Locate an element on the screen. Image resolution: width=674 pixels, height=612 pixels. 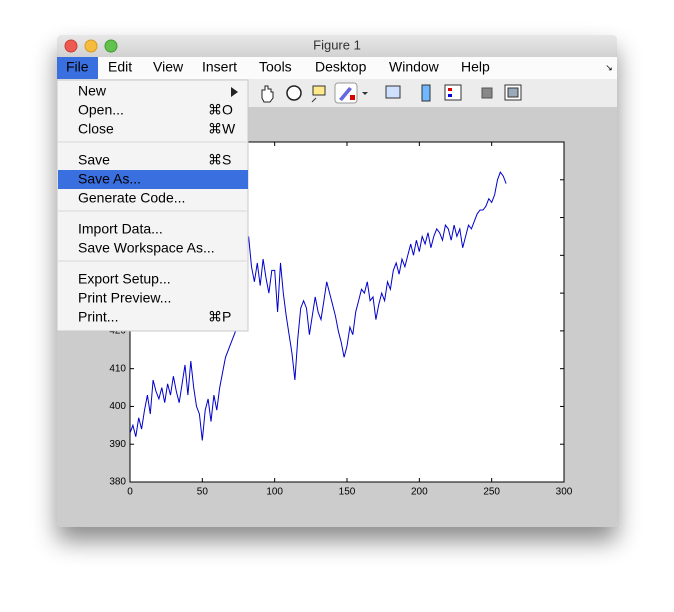
link-plot is located at coordinates (393, 92).